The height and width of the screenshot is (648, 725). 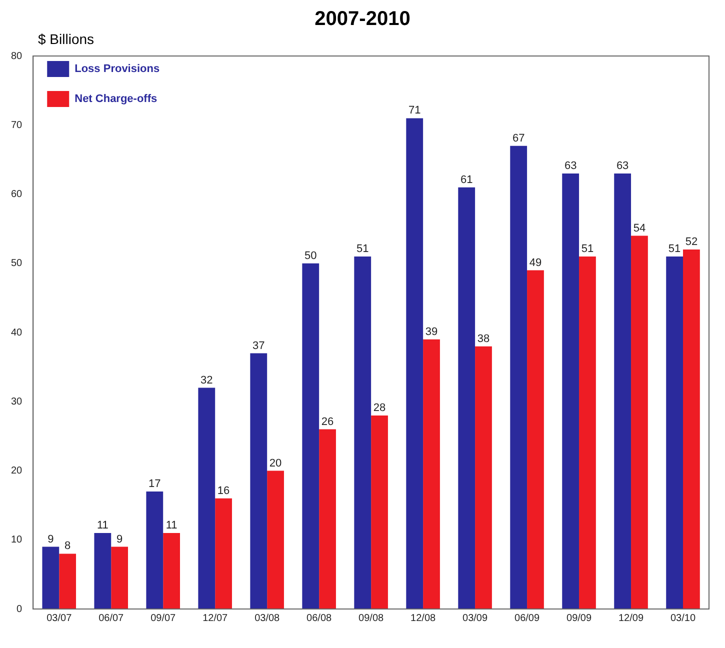 I want to click on x-tick-label: 09/09, so click(x=579, y=618).